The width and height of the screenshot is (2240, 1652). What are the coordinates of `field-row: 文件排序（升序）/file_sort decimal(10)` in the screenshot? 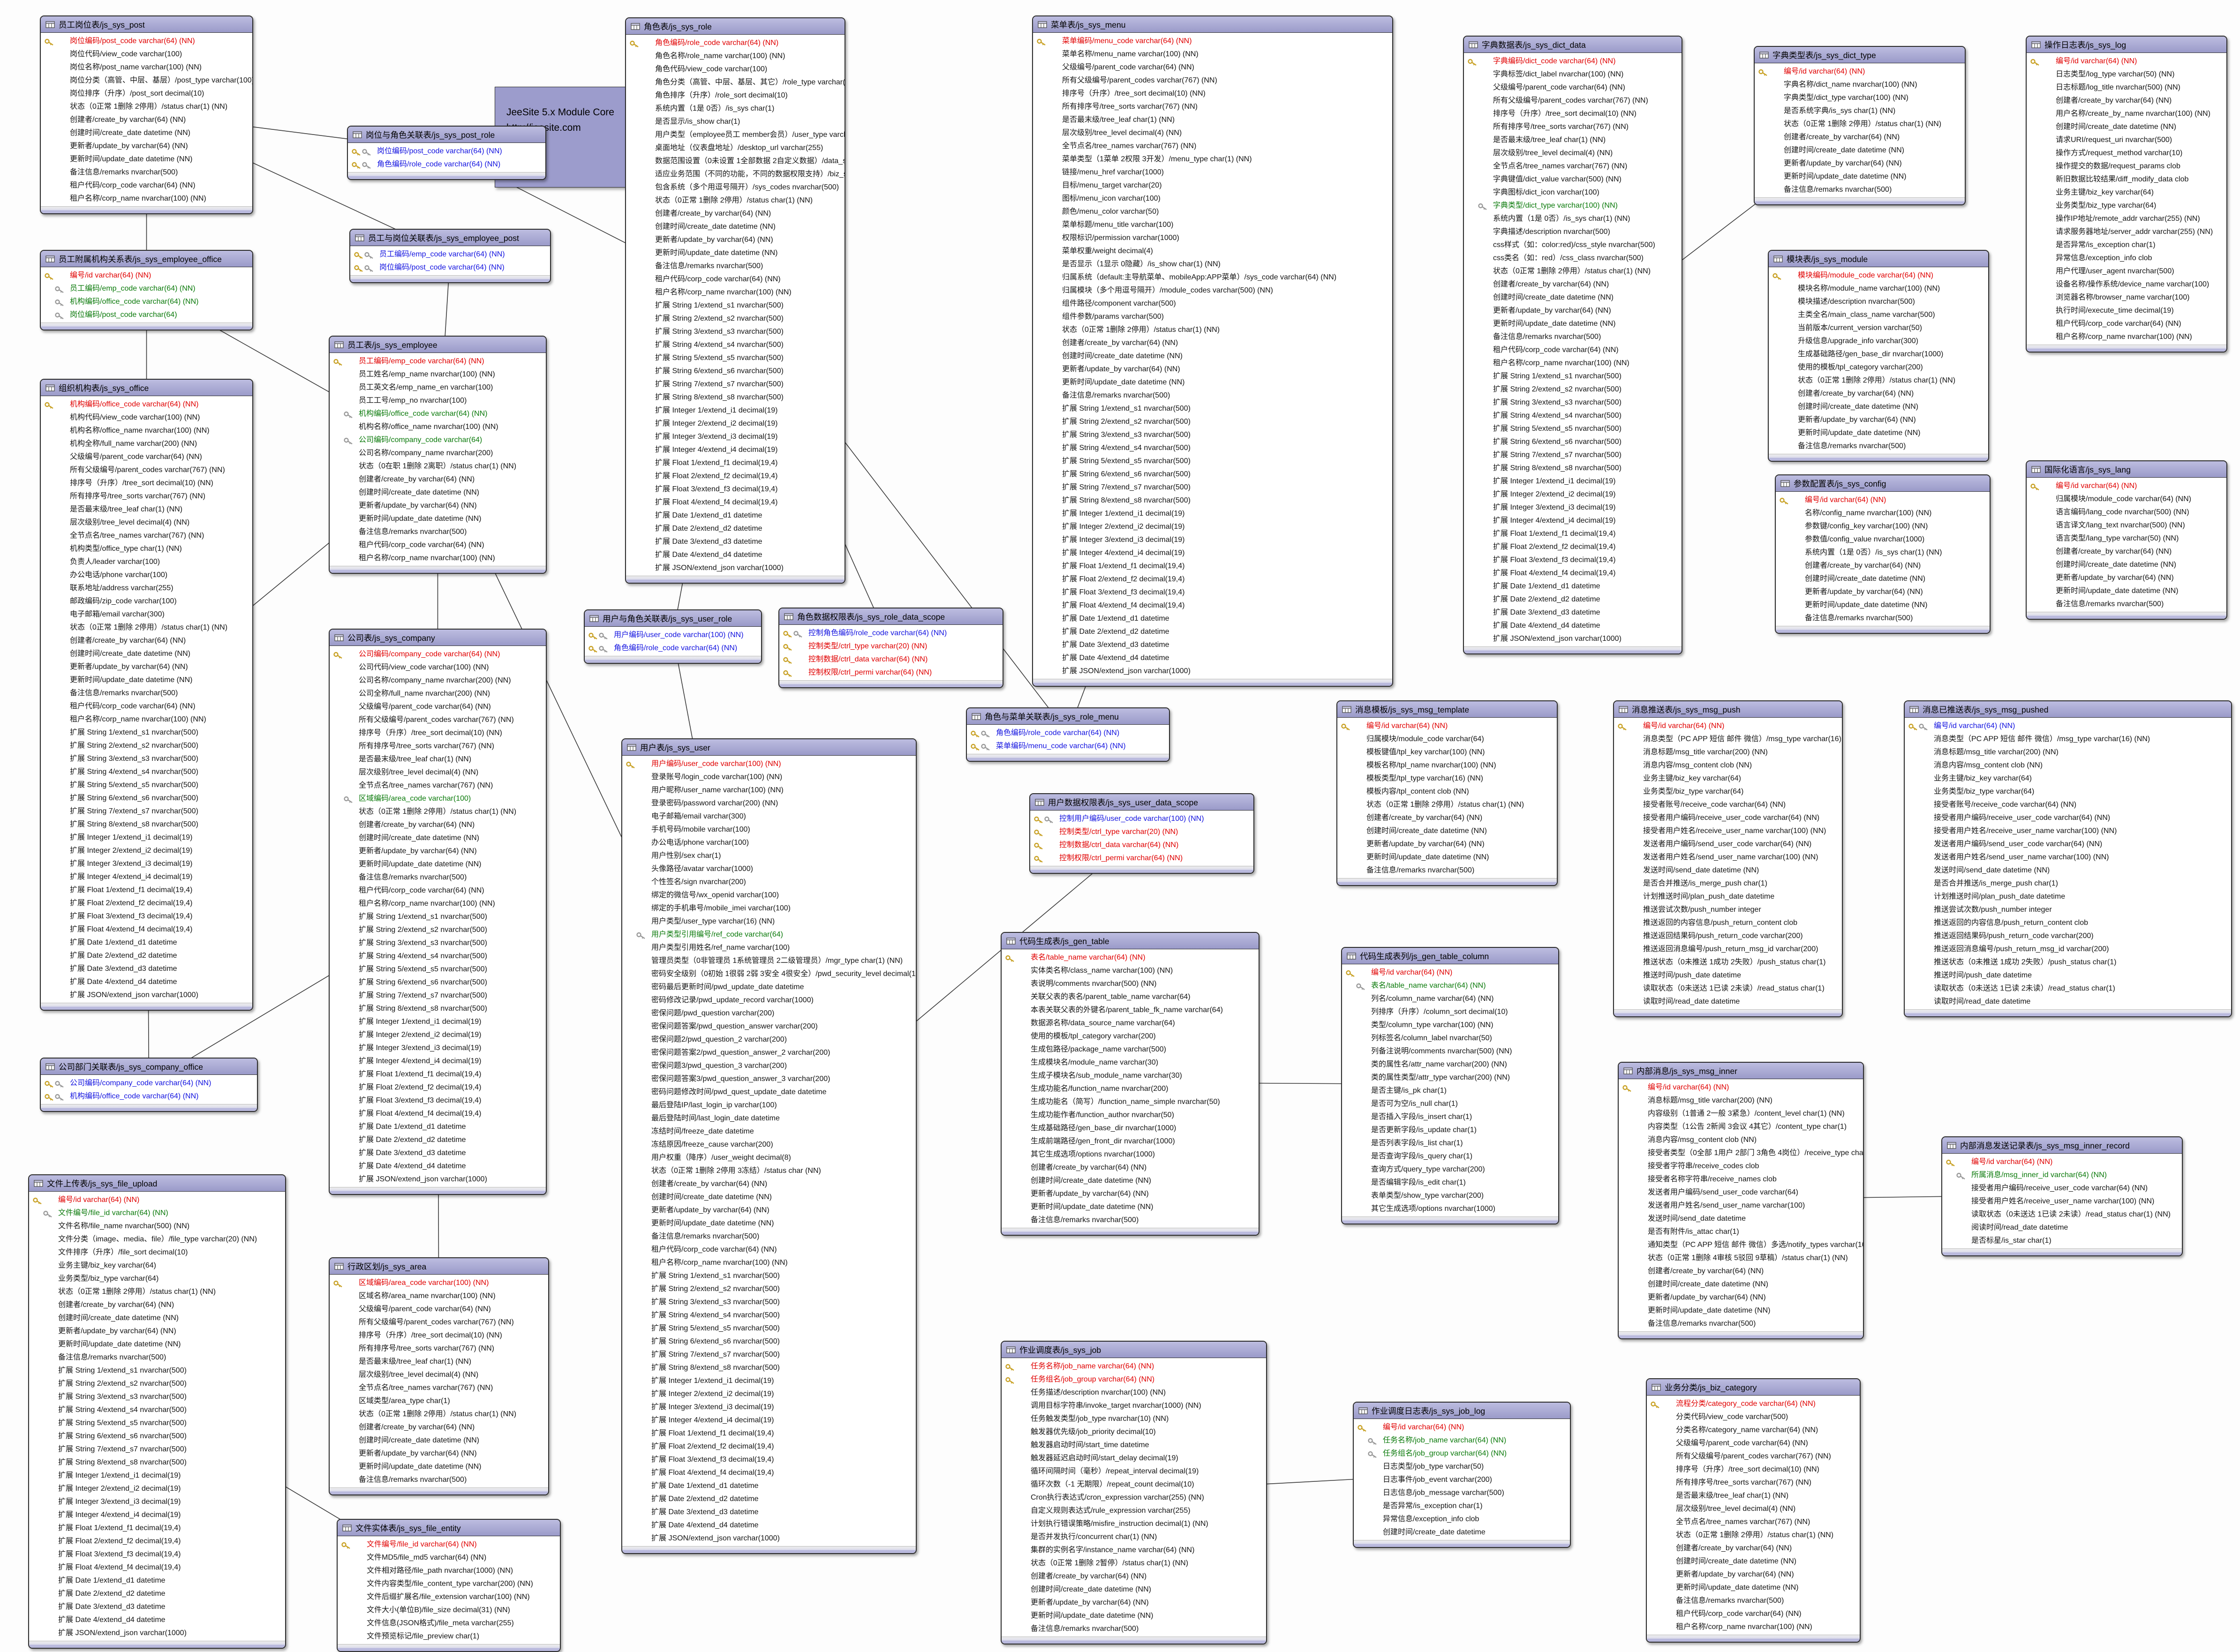 It's located at (157, 1252).